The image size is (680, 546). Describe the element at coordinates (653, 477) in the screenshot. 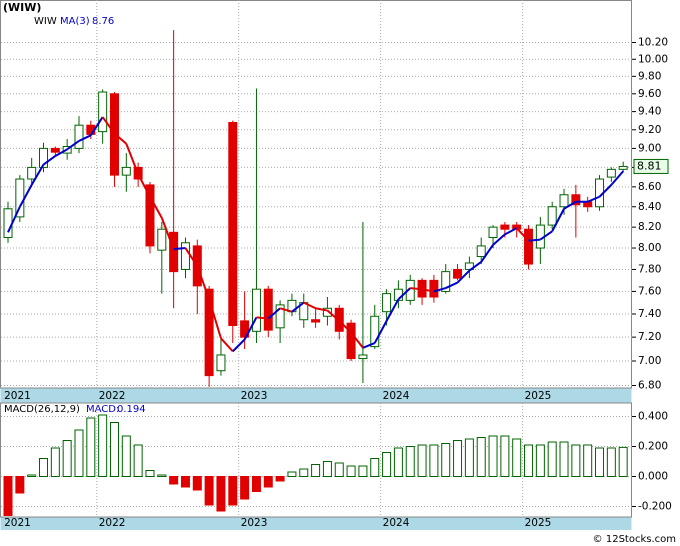

I see `y-tick-label: 0.000` at that location.